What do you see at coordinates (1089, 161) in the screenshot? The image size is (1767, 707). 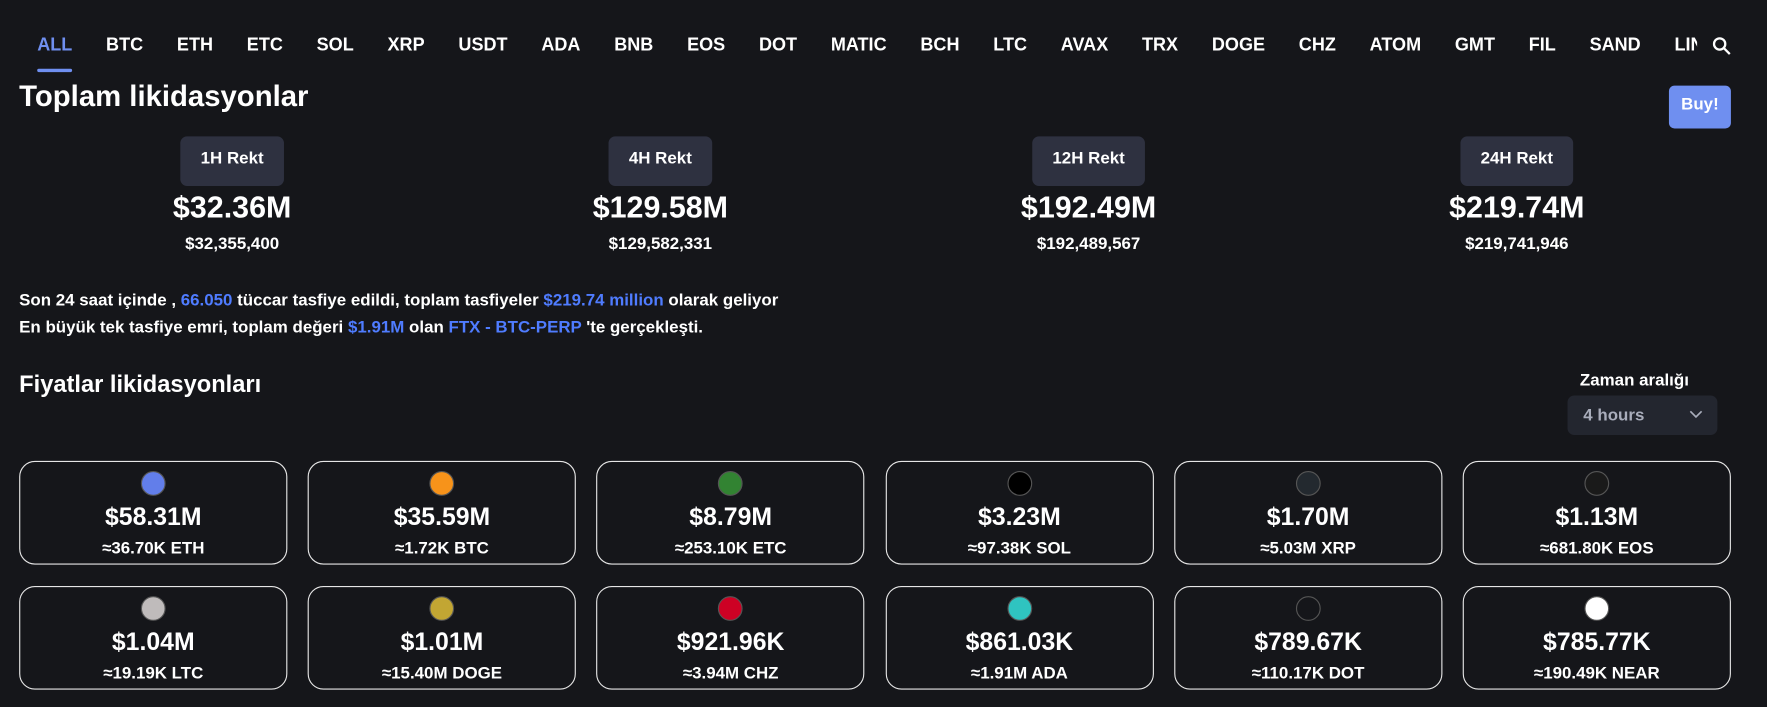 I see `rekt-label: 12H Rekt` at bounding box center [1089, 161].